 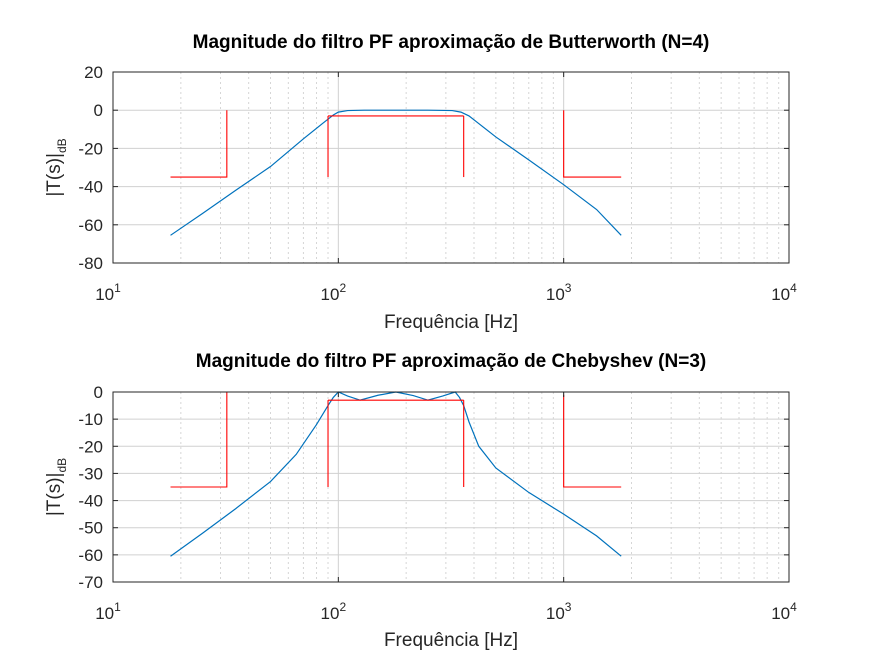 I want to click on y-tick-label: -10, so click(x=90, y=419).